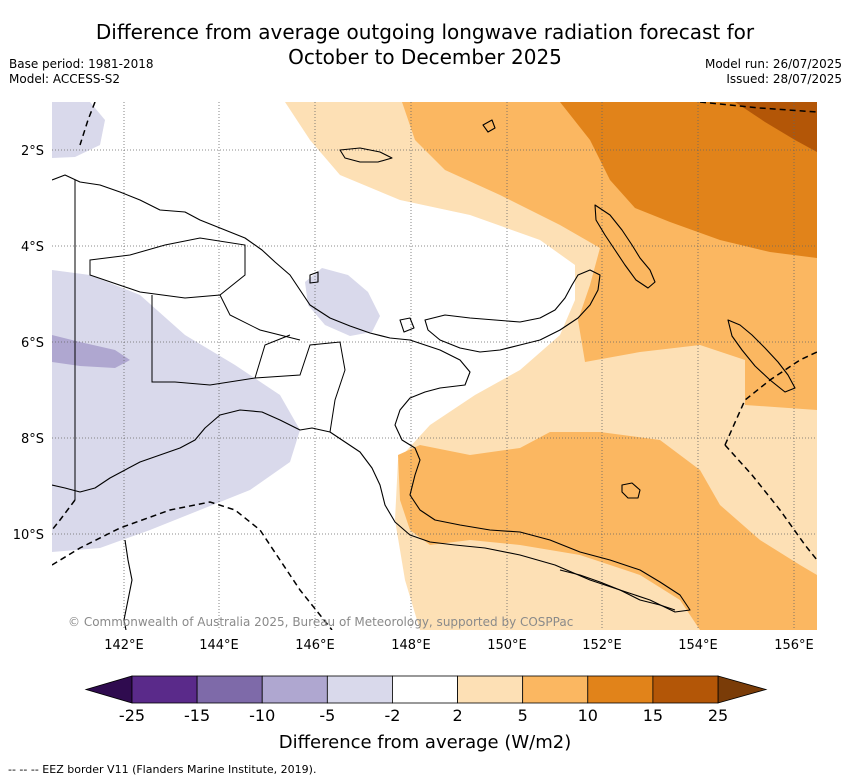 The image size is (850, 781). Describe the element at coordinates (625, 246) in the screenshot. I see `new-ireland-coast` at that location.